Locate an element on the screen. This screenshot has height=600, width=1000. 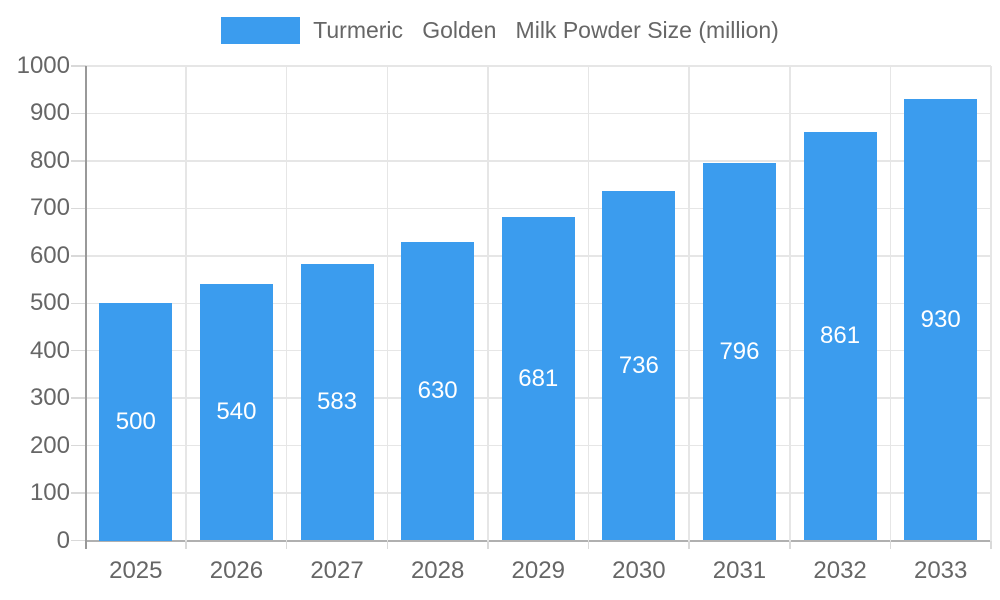
x-axis-tick-label: 2030 is located at coordinates (639, 570).